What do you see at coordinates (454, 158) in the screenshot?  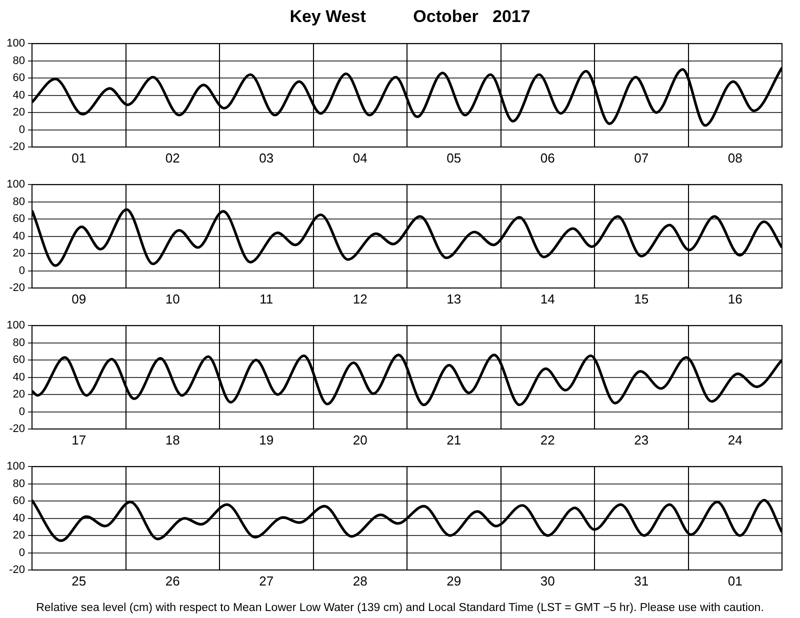 I see `x-tick-label: 05` at bounding box center [454, 158].